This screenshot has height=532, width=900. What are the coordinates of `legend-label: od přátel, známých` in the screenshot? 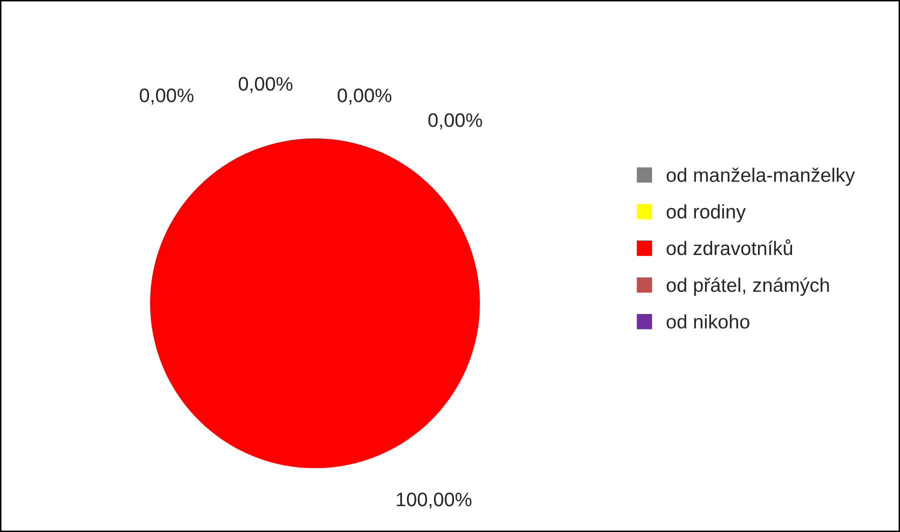 It's located at (747, 286).